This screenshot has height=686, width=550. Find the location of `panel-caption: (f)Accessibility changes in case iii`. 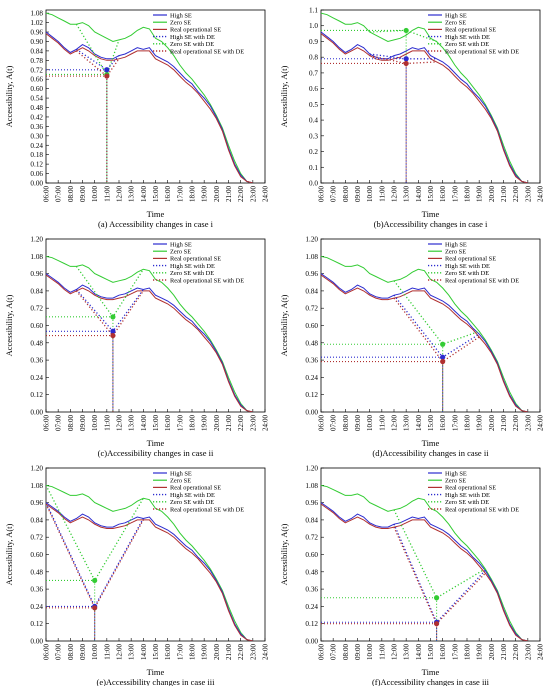

panel-caption: (f)Accessibility changes in case iii is located at coordinates (431, 681).